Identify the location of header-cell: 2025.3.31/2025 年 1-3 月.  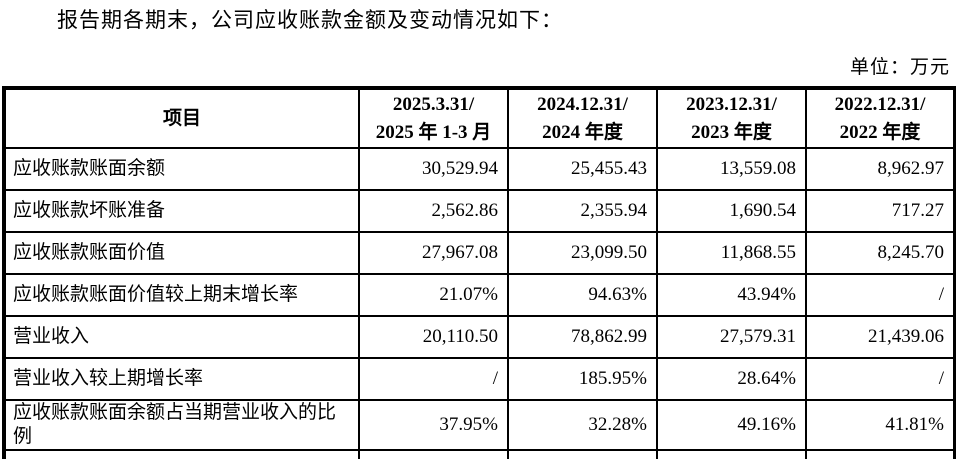
(433, 118).